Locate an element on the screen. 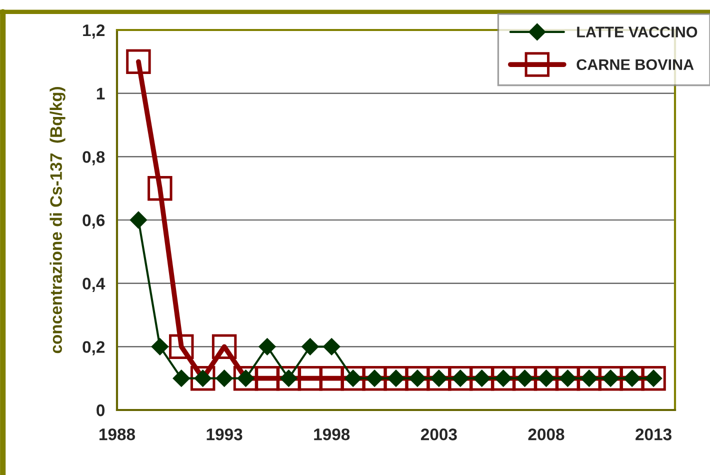 The height and width of the screenshot is (475, 710). x-tick-label: 2003 is located at coordinates (438, 434).